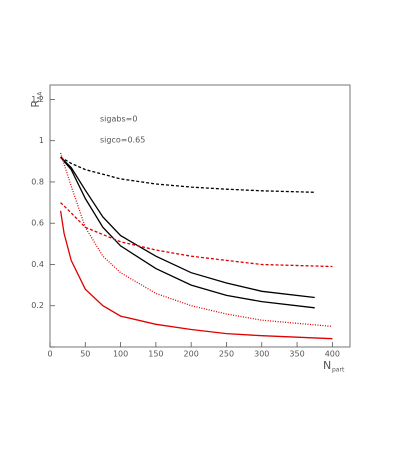 The width and height of the screenshot is (409, 463). Describe the element at coordinates (41, 140) in the screenshot. I see `y-tick-label: 1` at that location.